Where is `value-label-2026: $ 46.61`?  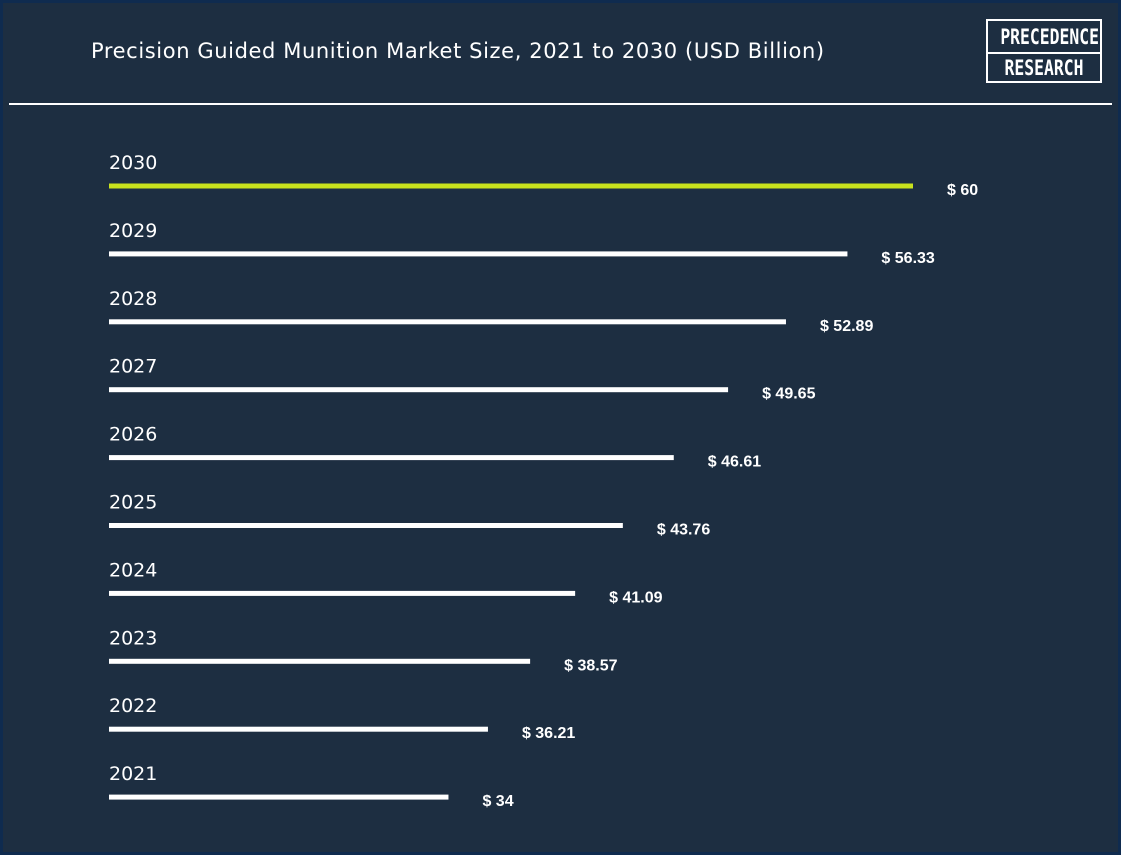
value-label-2026: $ 46.61 is located at coordinates (734, 462).